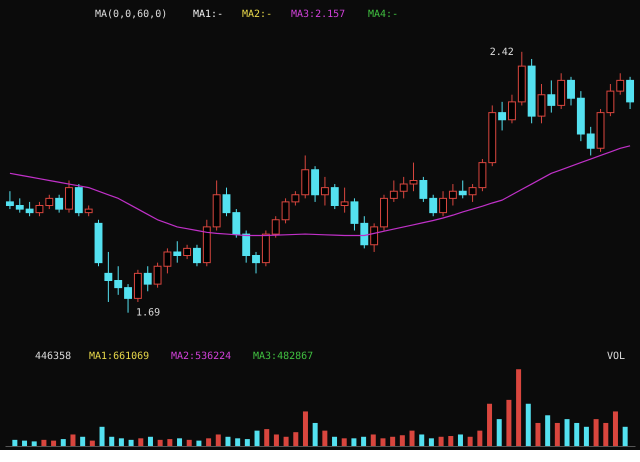 This screenshot has height=462, width=640. What do you see at coordinates (257, 14) in the screenshot?
I see `text: MA2:-` at bounding box center [257, 14].